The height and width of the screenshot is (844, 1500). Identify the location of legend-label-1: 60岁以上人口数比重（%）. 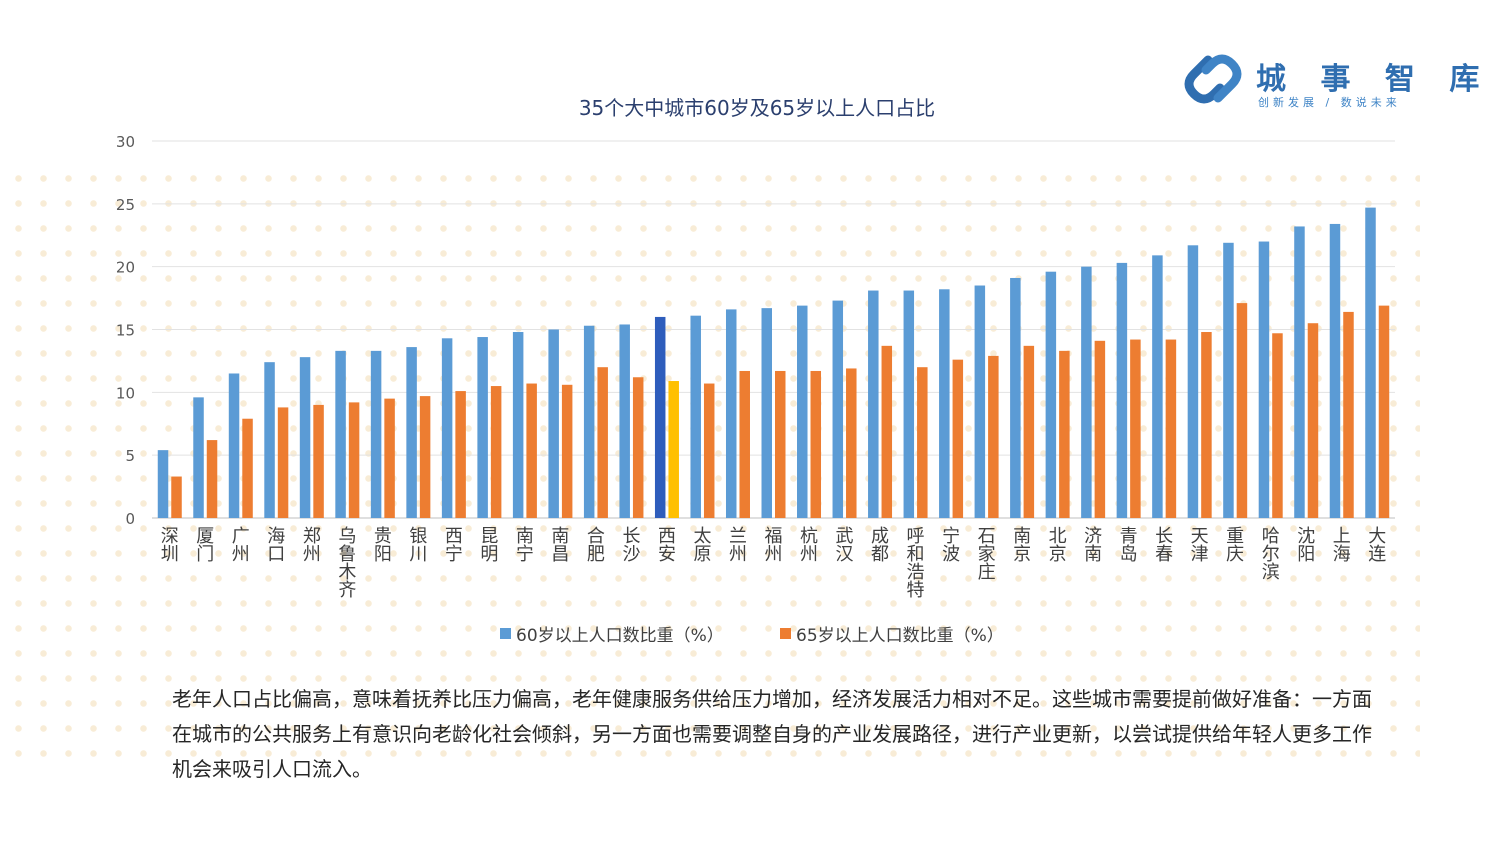
(620, 636).